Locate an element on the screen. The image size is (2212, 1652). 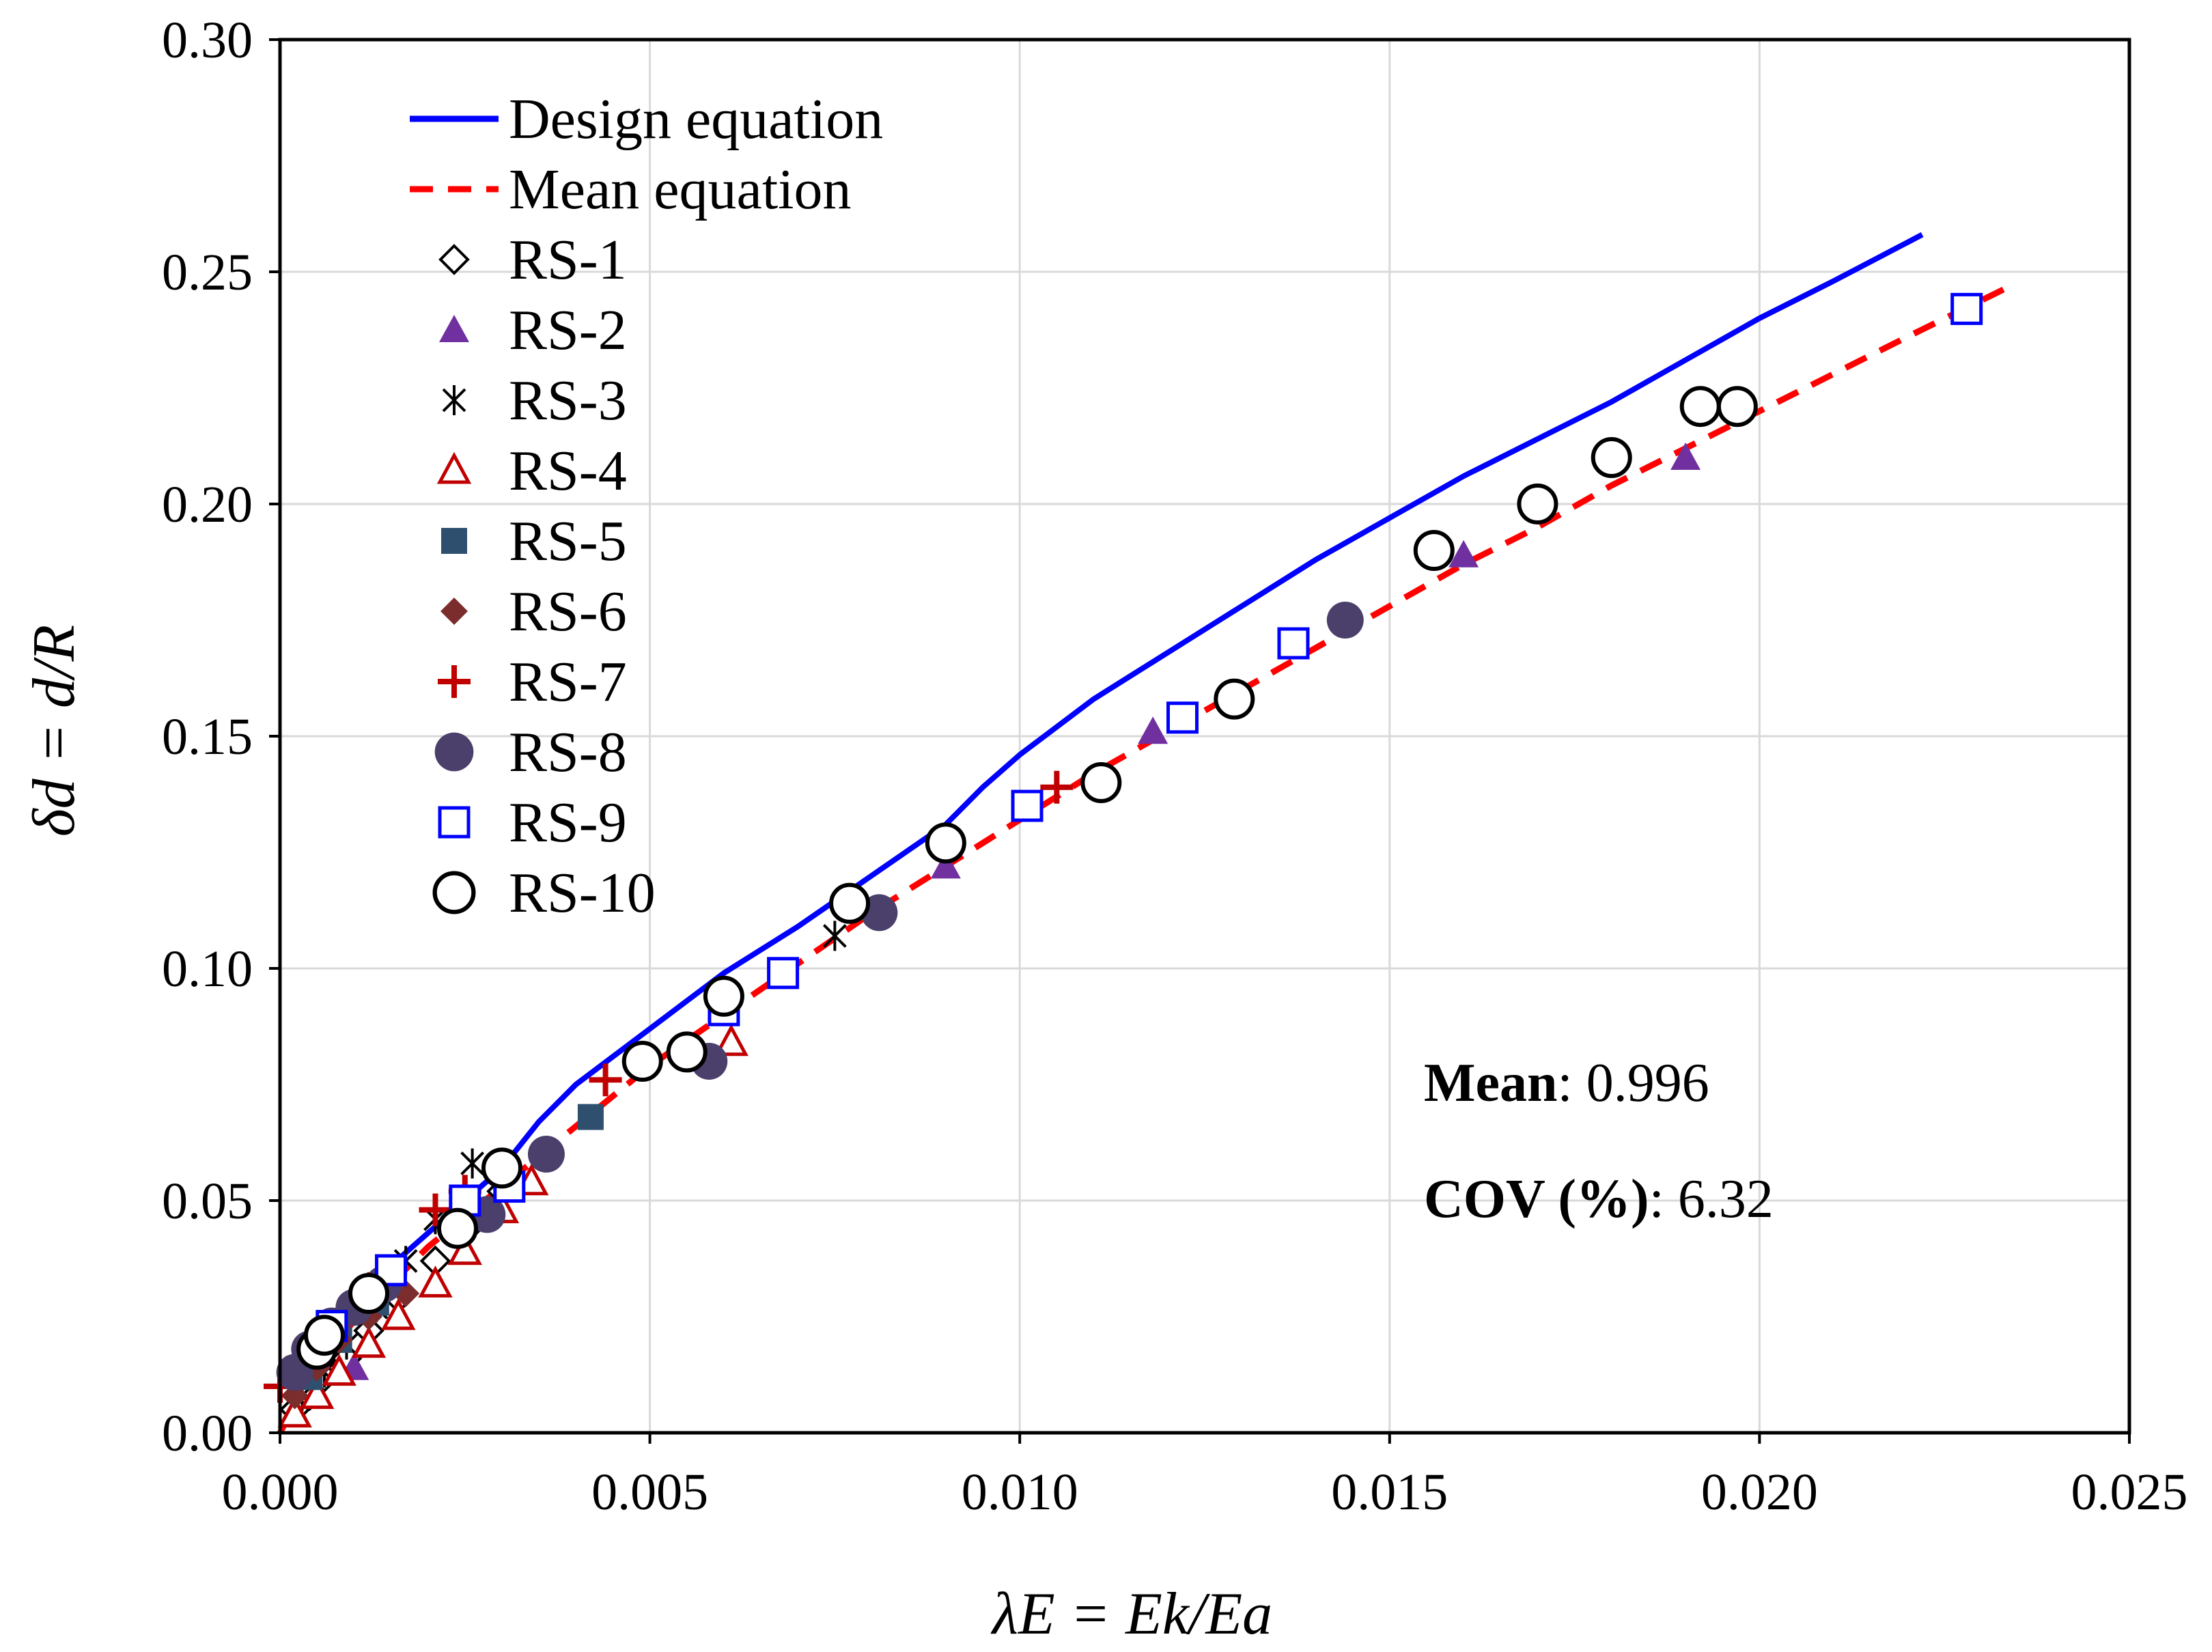
y-tick-label: 0.20 is located at coordinates (208, 504).